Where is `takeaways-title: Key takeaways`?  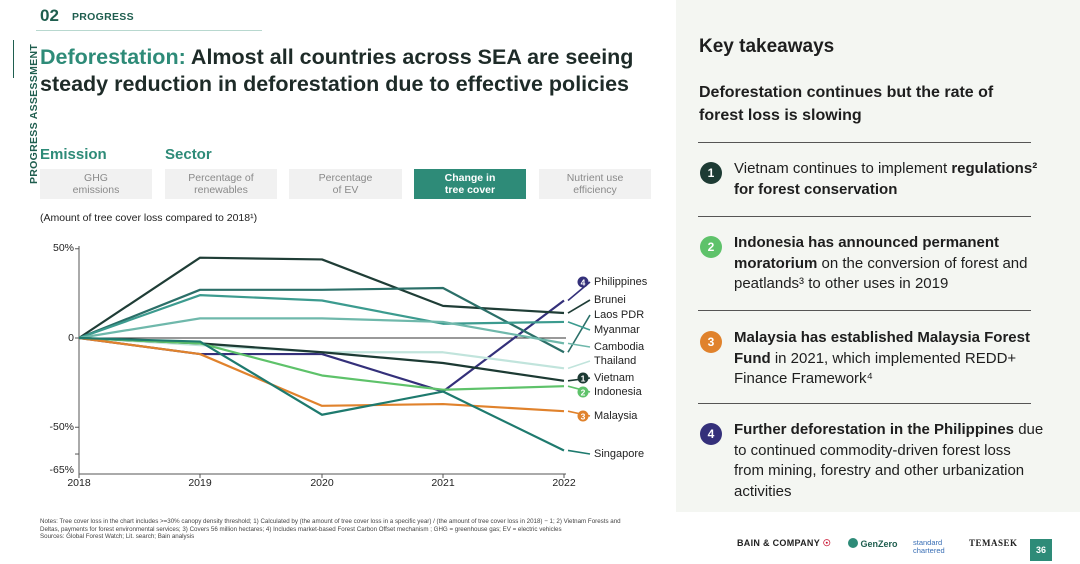 takeaways-title: Key takeaways is located at coordinates (767, 46).